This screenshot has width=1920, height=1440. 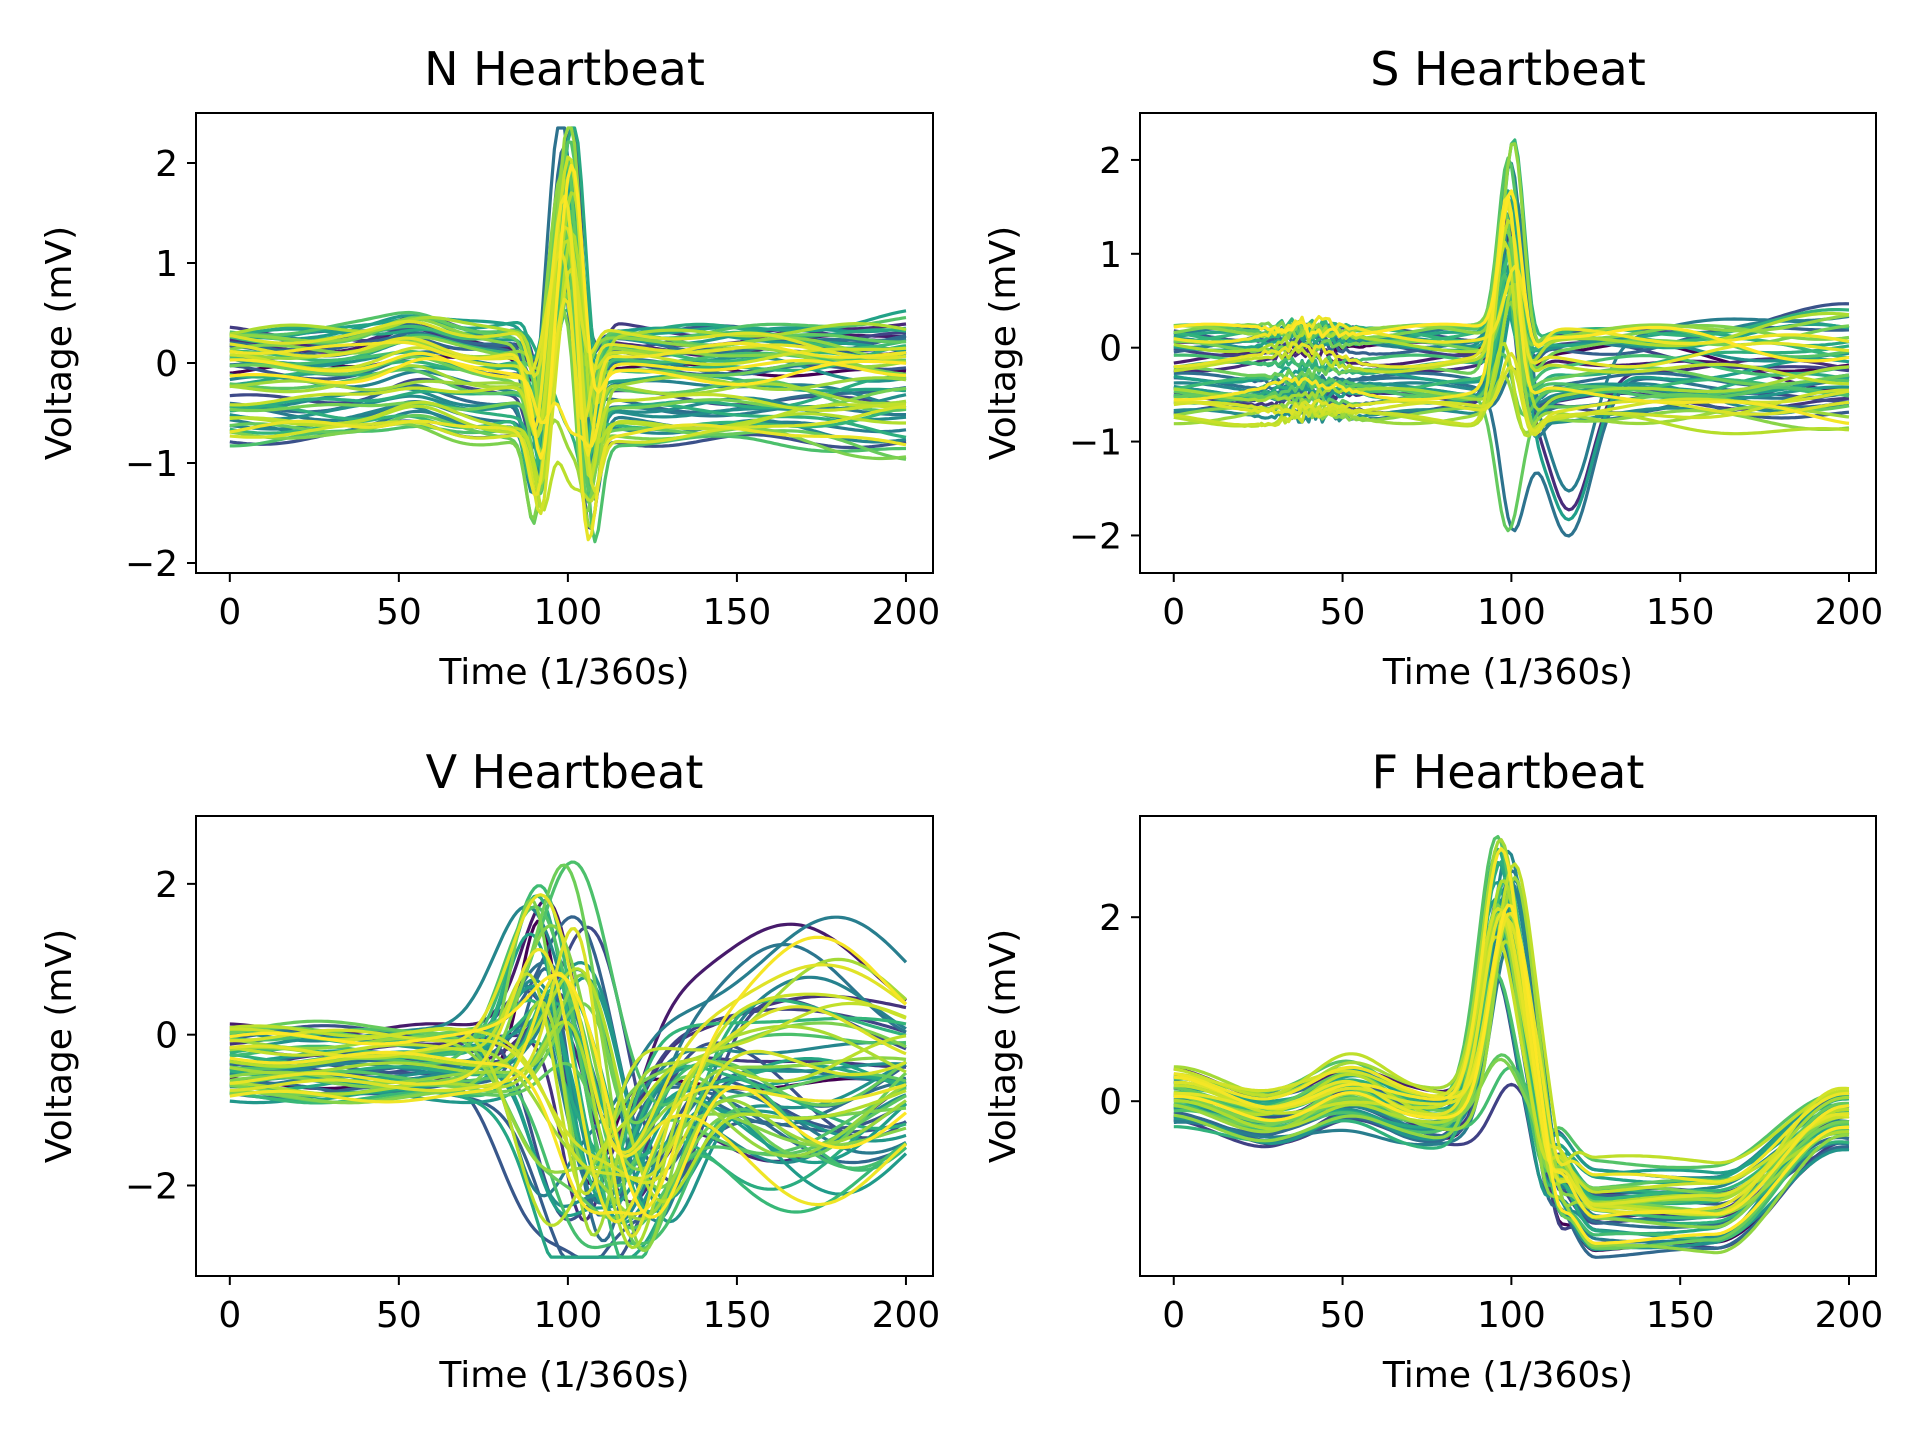 I want to click on panel-title: V Heartbeat, so click(x=565, y=772).